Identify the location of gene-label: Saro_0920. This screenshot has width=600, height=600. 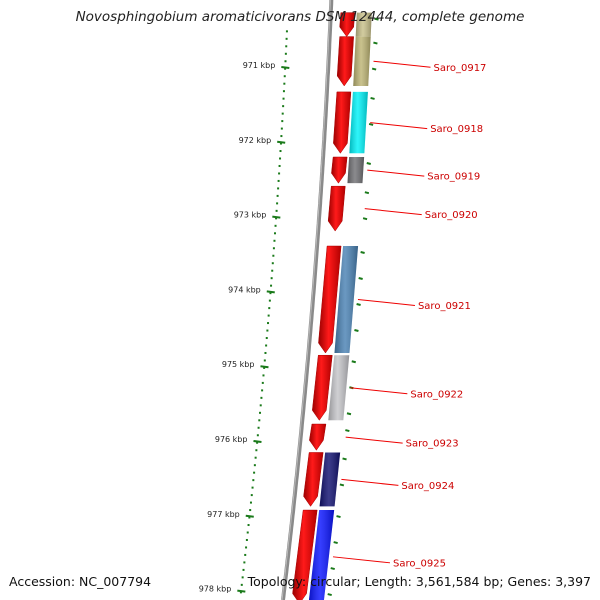
(451, 215).